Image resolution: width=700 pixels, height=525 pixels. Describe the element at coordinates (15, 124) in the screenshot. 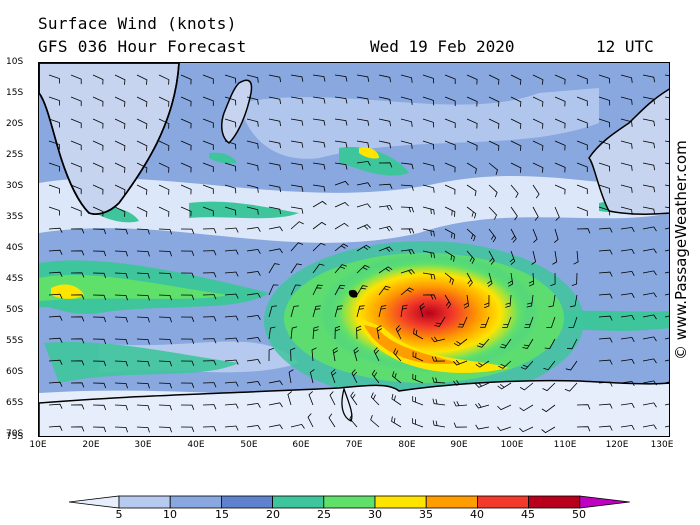

I see `lat-label: 20S` at that location.